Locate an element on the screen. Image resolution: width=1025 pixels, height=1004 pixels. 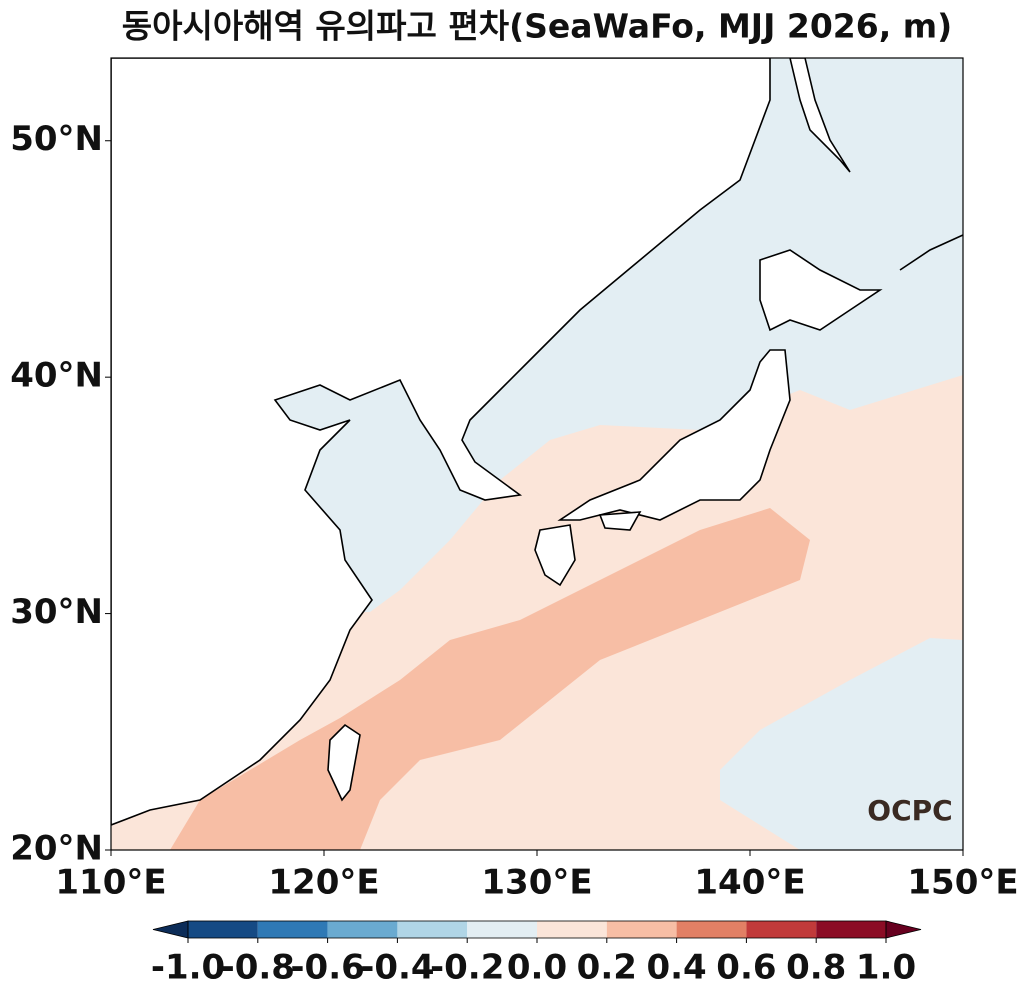
colorbar-label: 0.4 is located at coordinates (676, 968).